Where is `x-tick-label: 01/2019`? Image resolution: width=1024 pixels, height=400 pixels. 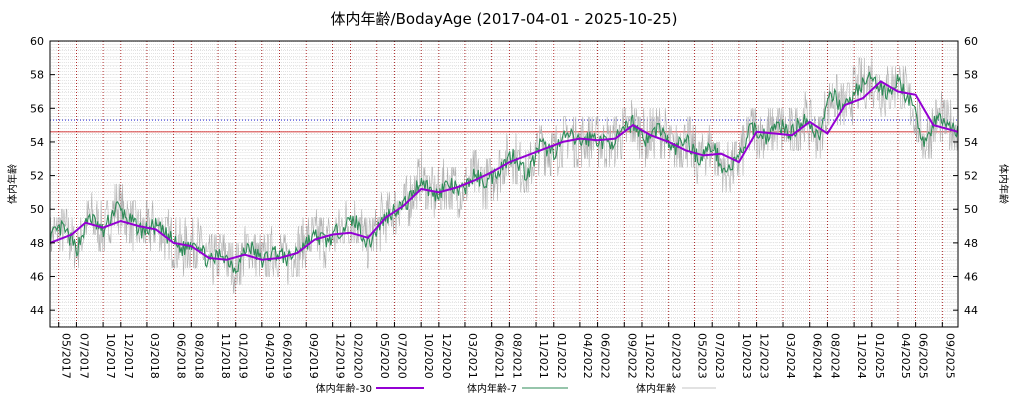 x-tick-label: 01/2019 is located at coordinates (243, 356).